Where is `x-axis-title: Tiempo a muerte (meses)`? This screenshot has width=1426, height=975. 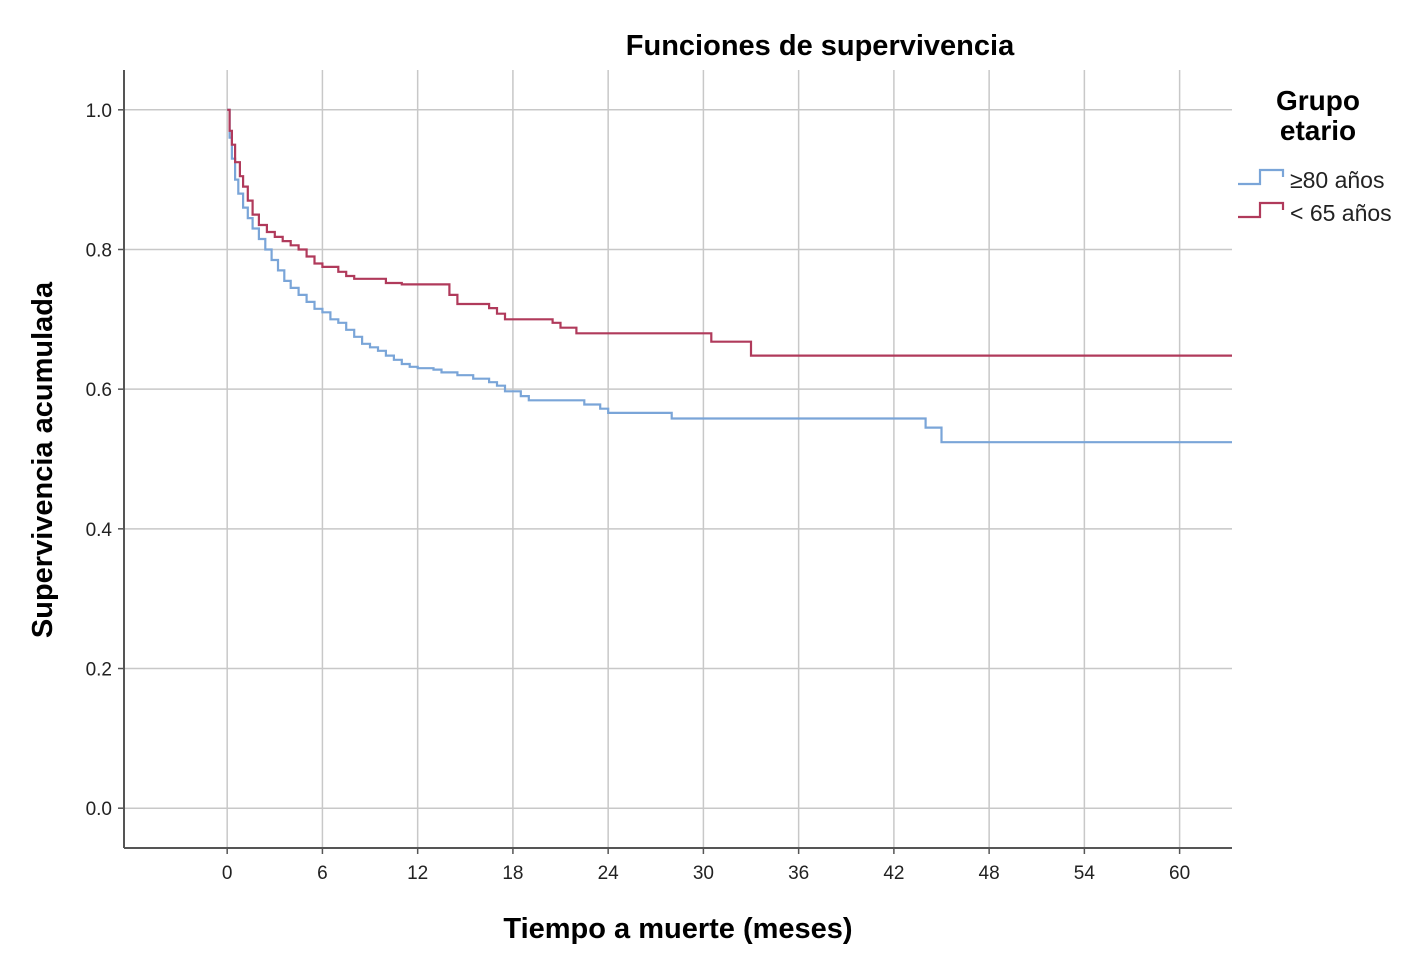
x-axis-title: Tiempo a muerte (meses) is located at coordinates (677, 929).